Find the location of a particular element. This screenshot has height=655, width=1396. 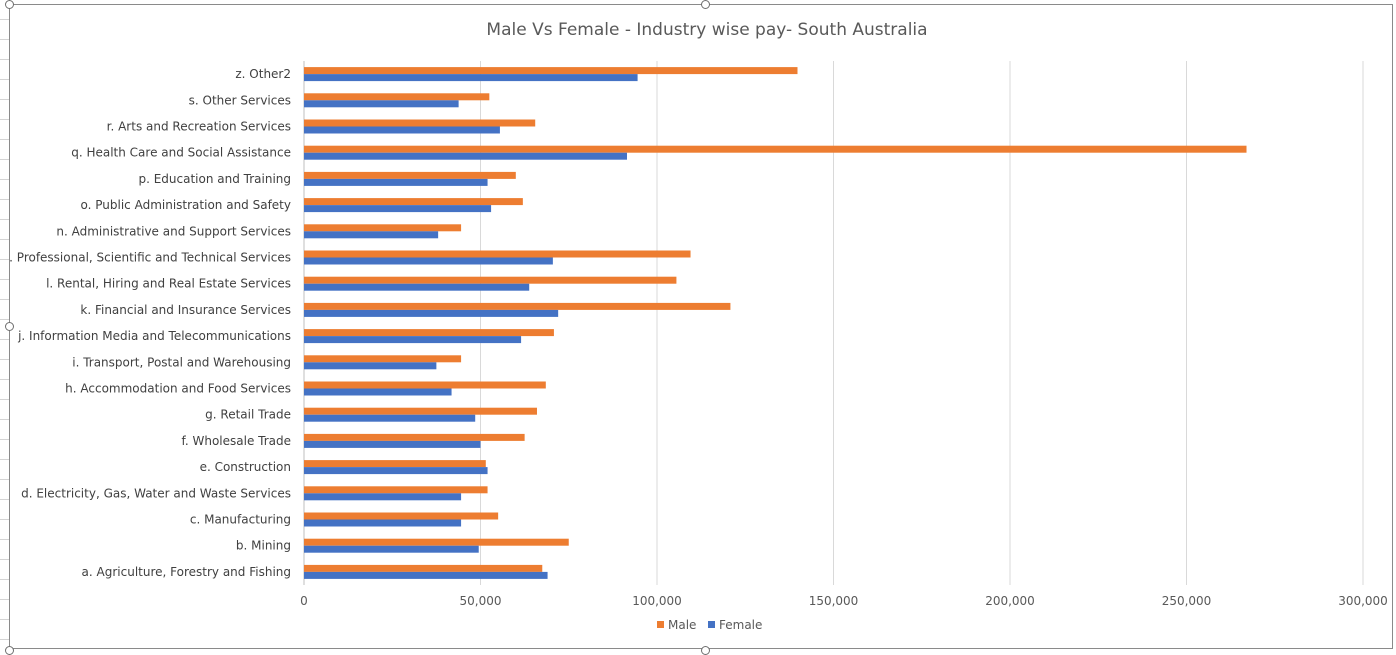

category-label: r. Arts and Recreation Services is located at coordinates (199, 127).